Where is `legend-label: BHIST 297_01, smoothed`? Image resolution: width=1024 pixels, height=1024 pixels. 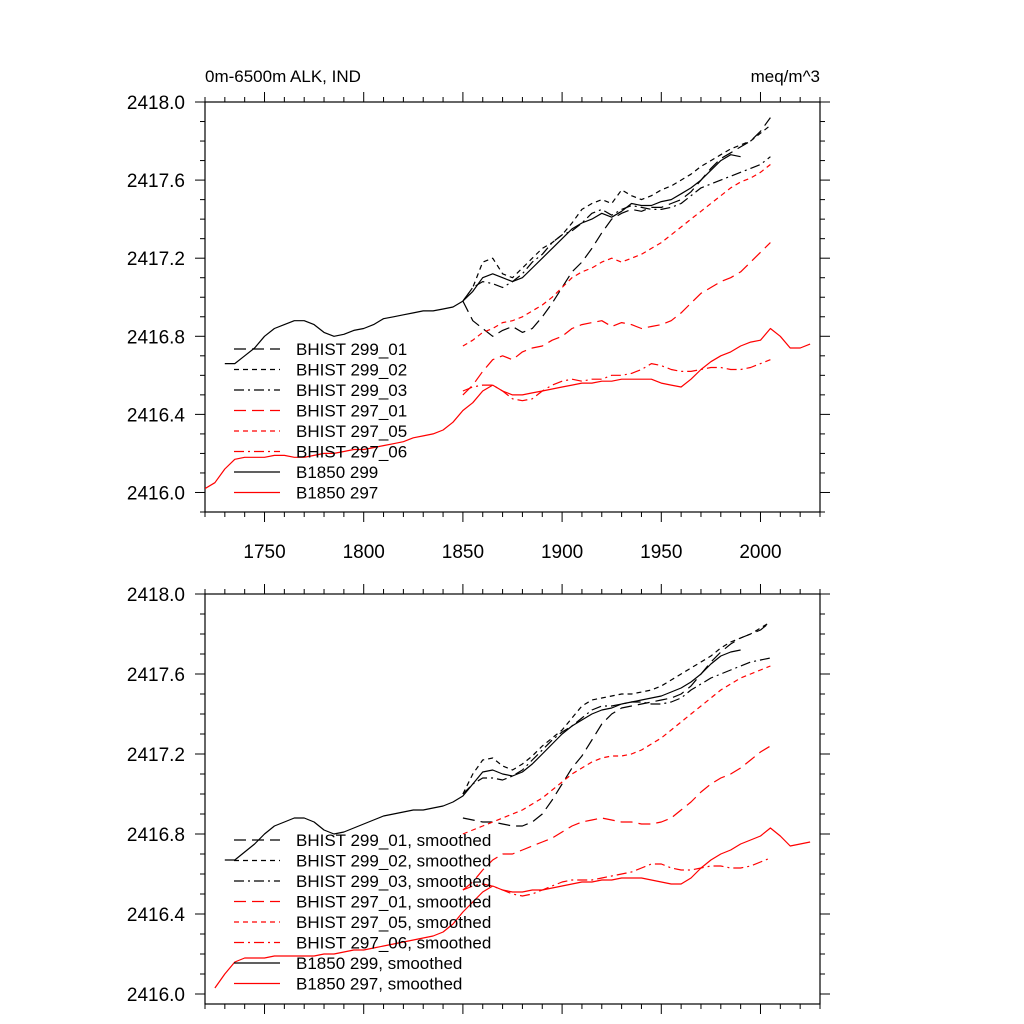 legend-label: BHIST 297_01, smoothed is located at coordinates (393, 902).